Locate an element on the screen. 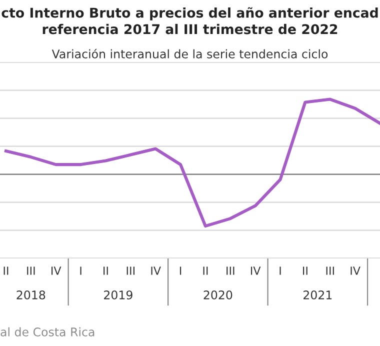  text: 2020 is located at coordinates (218, 295).